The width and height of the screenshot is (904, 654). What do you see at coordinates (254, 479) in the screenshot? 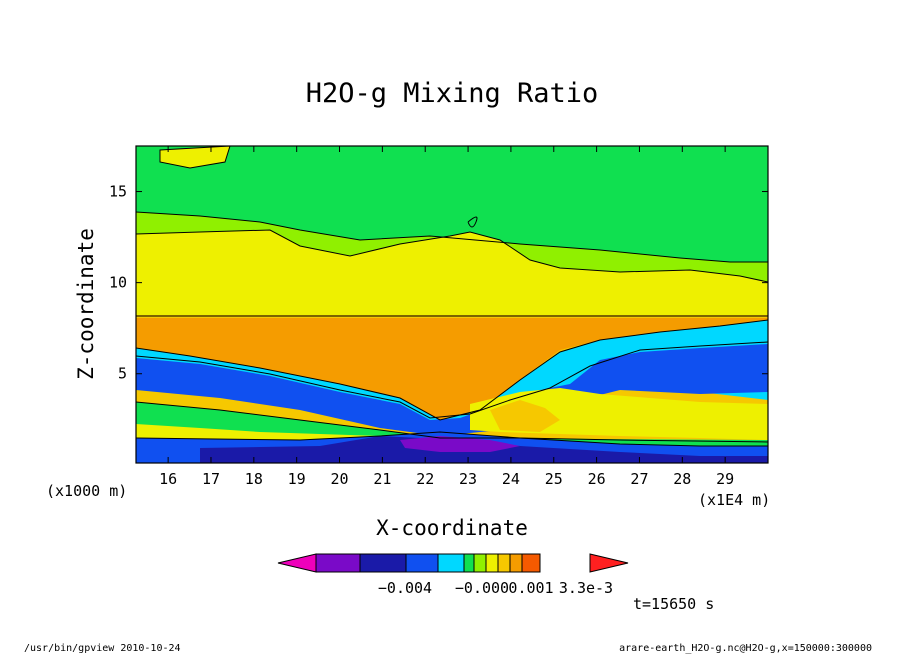
I see `x-tick-label: 18` at bounding box center [254, 479].